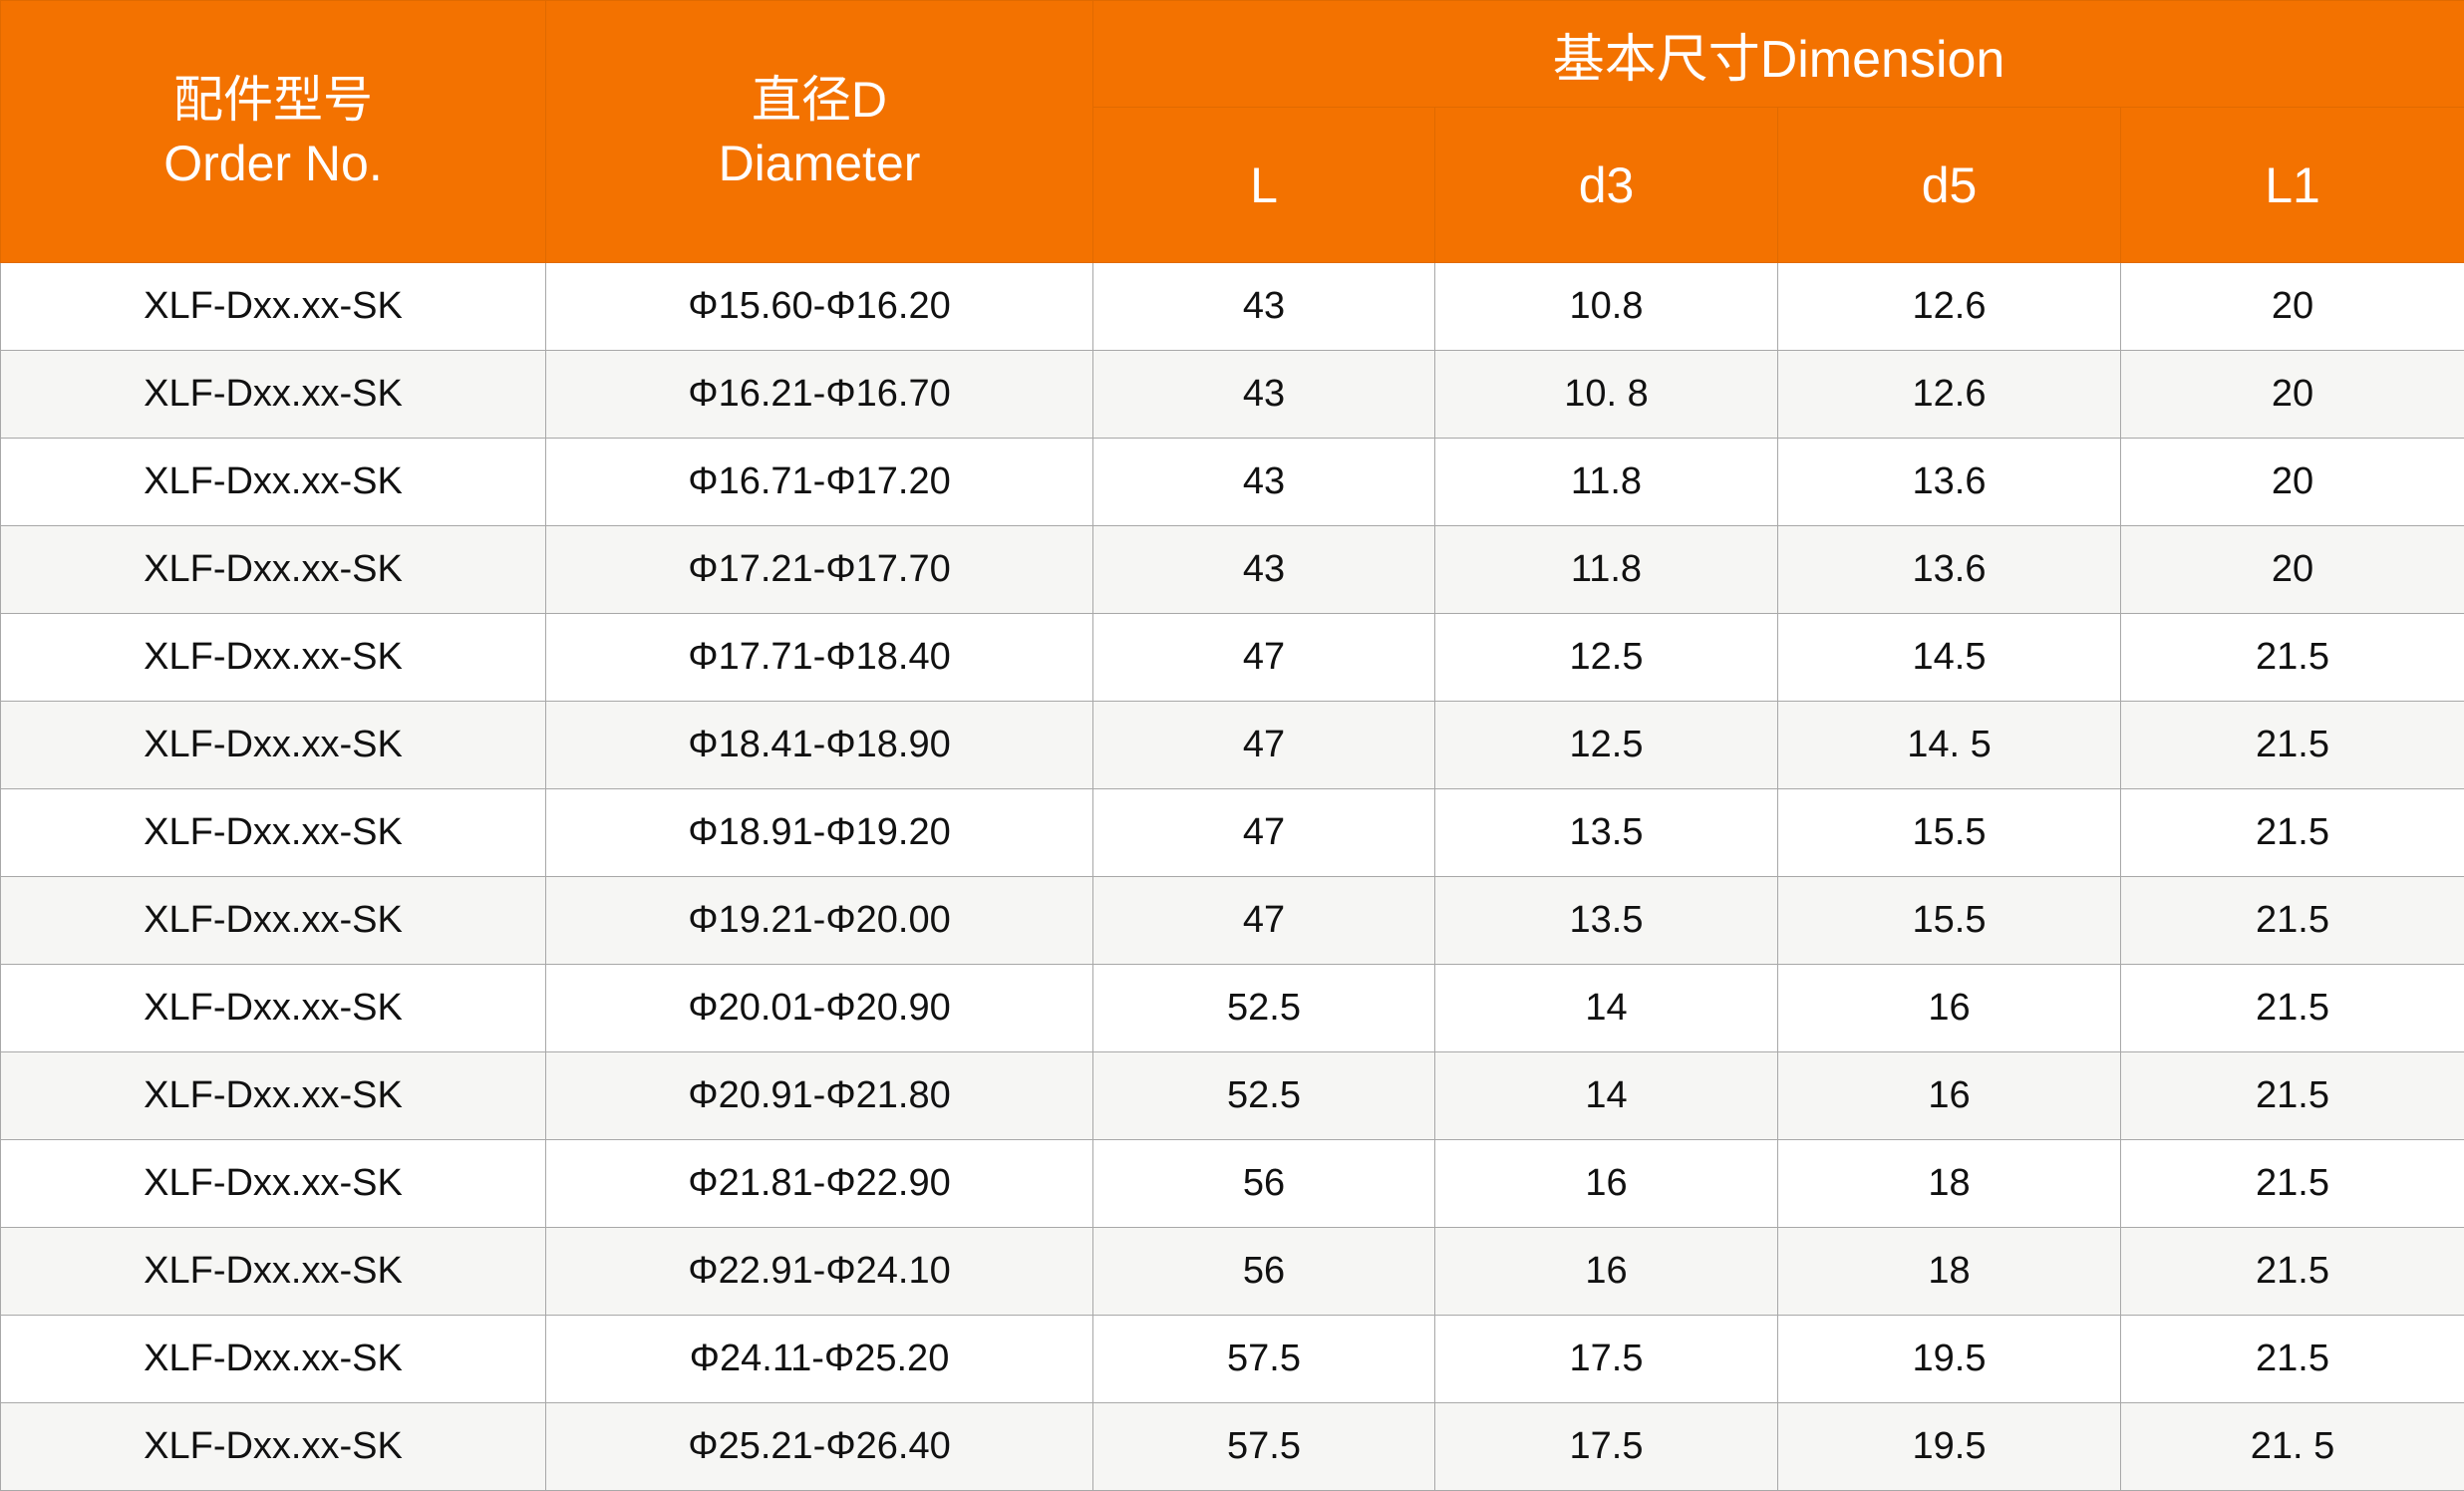 This screenshot has height=1491, width=2464. Describe the element at coordinates (820, 921) in the screenshot. I see `cell-diameter: Φ19.21-Φ20.00` at that location.